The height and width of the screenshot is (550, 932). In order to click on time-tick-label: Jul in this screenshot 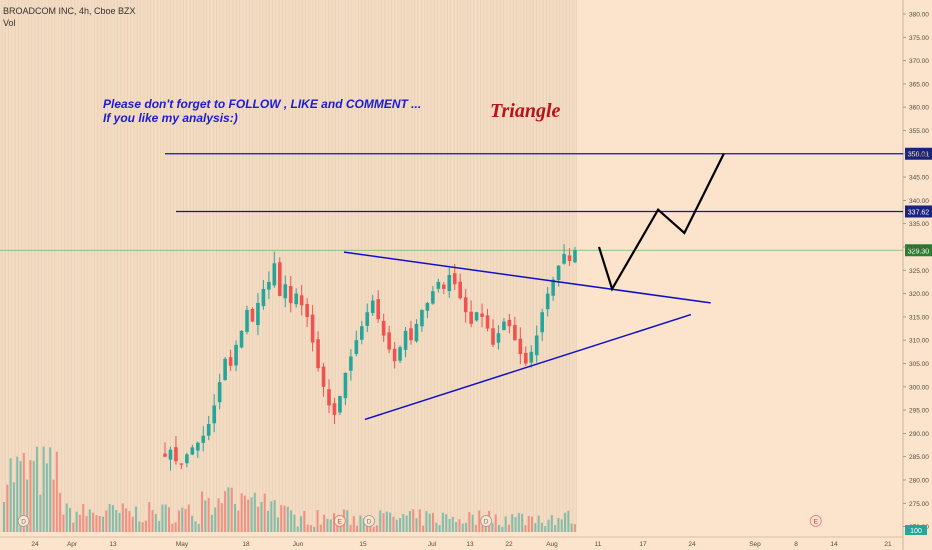, I will do `click(432, 544)`.